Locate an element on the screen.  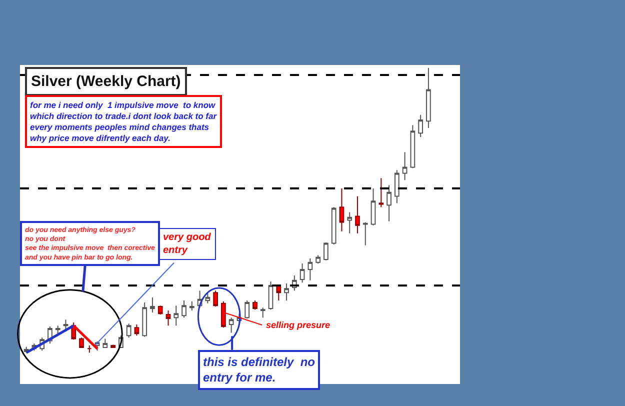
annotation: very good entry is located at coordinates (187, 244).